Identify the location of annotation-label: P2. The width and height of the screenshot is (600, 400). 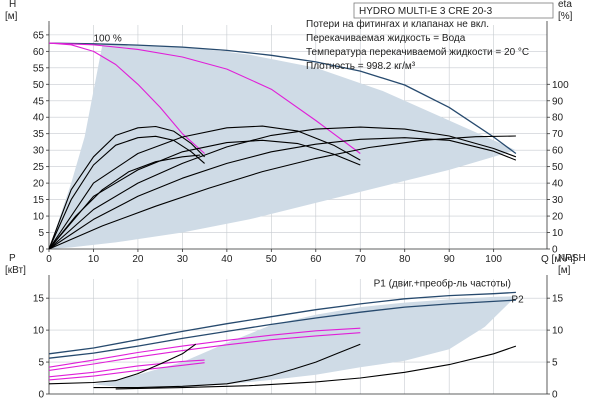
(517, 300).